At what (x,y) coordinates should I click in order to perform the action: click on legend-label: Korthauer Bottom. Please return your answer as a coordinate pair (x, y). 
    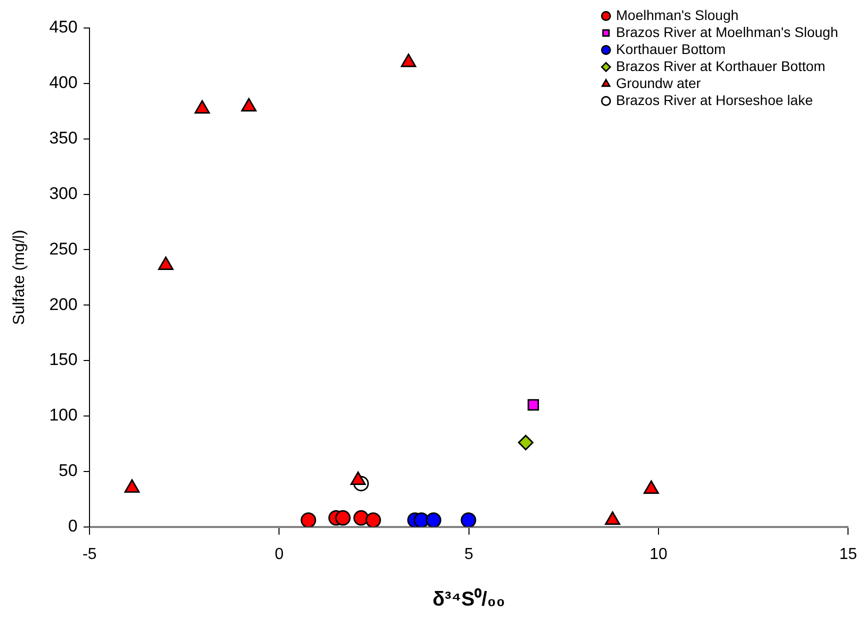
    Looking at the image, I should click on (671, 48).